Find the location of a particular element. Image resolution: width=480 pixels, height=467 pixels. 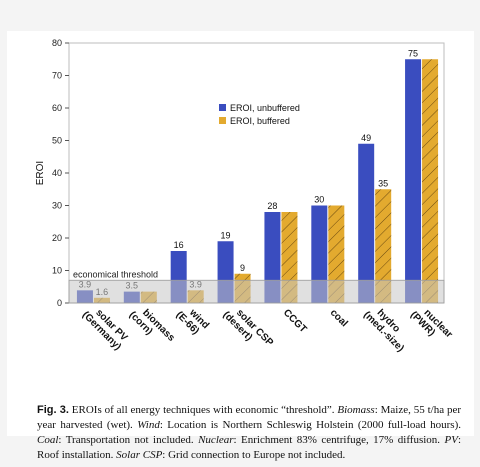

category-label-line: coal is located at coordinates (339, 318).